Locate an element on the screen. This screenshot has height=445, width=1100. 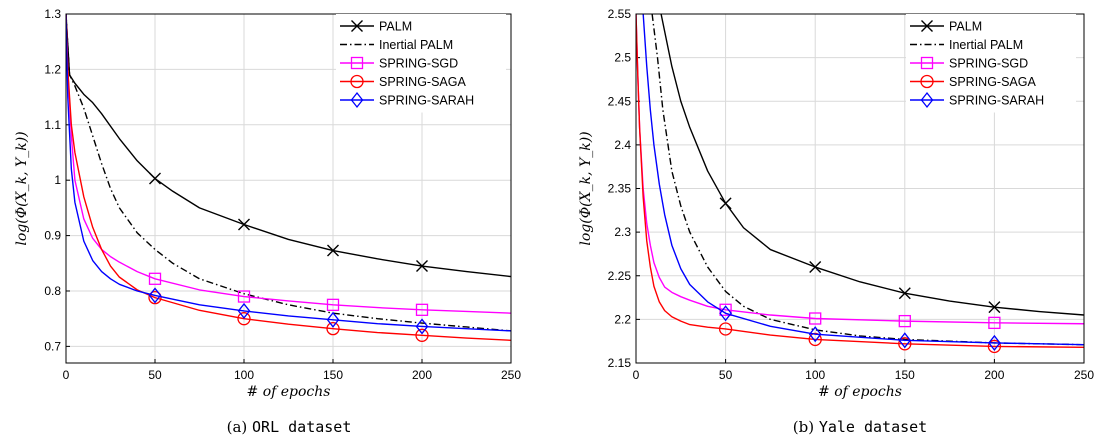
y-tick-label: 2.4 is located at coordinates (622, 145).